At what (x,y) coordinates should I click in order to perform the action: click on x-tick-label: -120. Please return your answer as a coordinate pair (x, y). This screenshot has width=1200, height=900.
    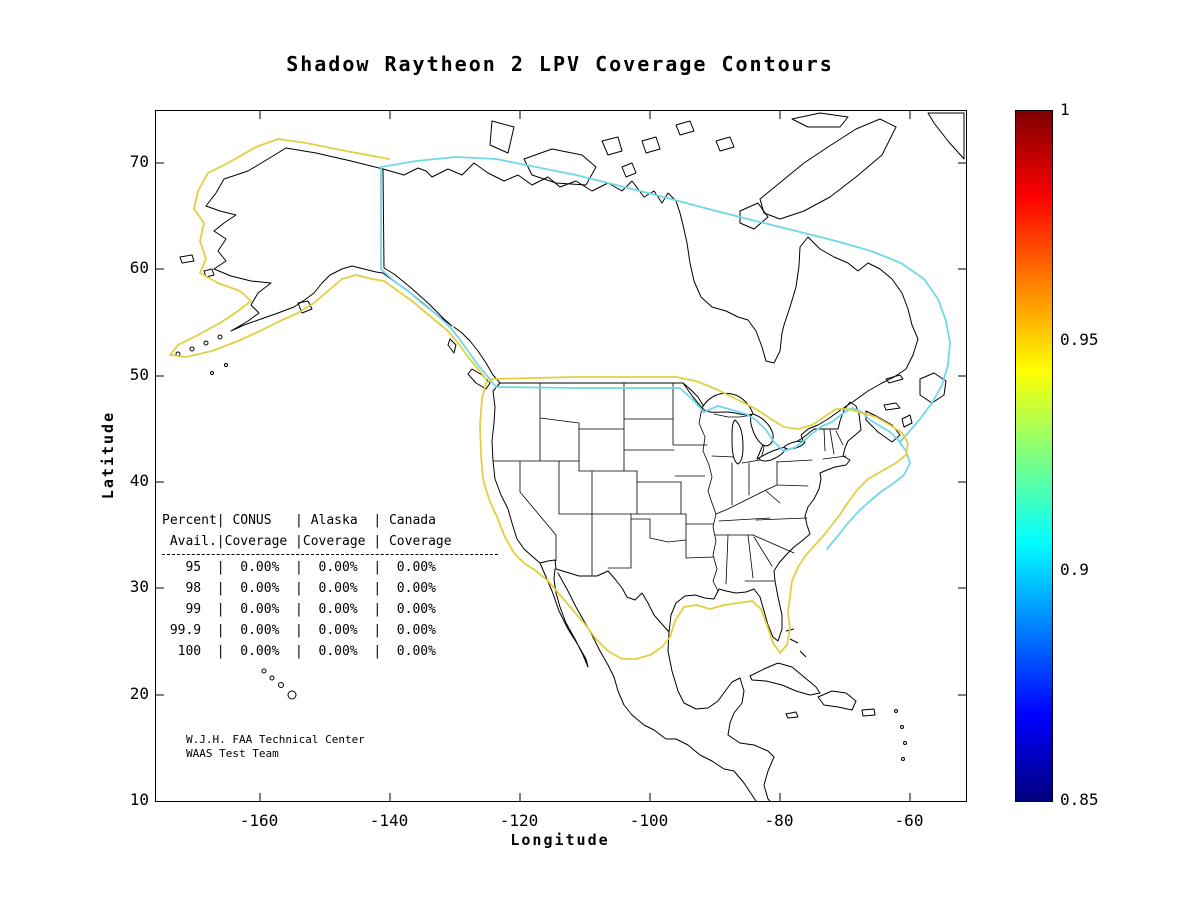
    Looking at the image, I should click on (519, 820).